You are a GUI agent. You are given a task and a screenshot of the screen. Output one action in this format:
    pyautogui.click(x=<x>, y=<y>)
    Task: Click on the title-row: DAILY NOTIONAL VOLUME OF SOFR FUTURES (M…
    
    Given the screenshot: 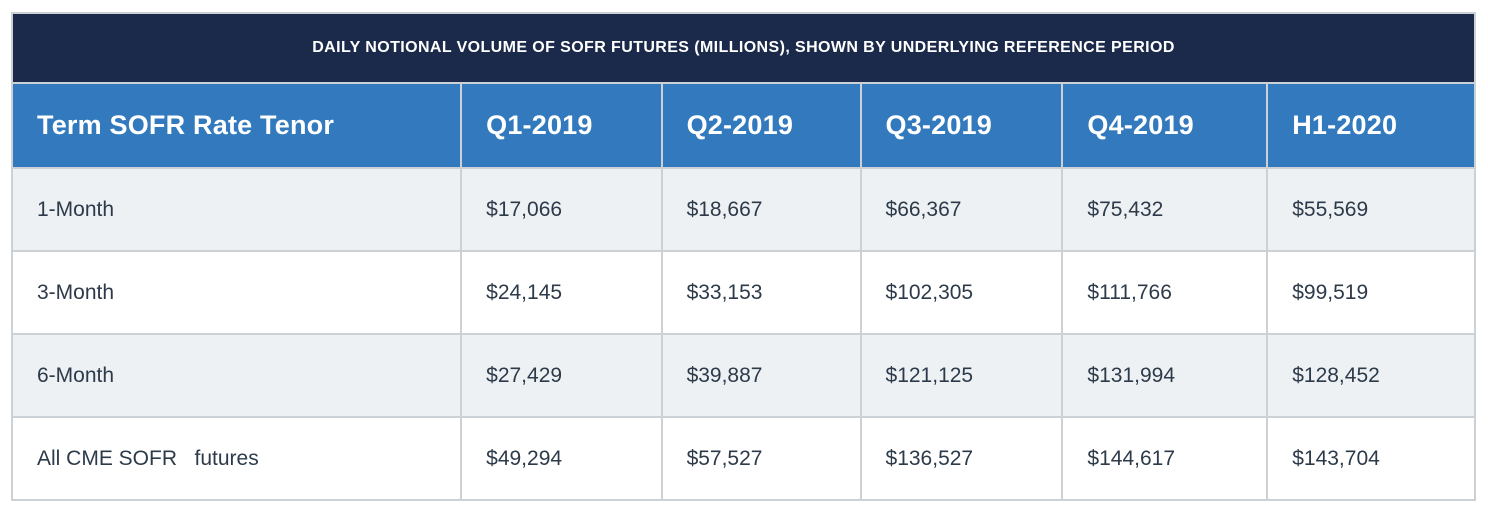 What is the action you would take?
    pyautogui.click(x=743, y=48)
    